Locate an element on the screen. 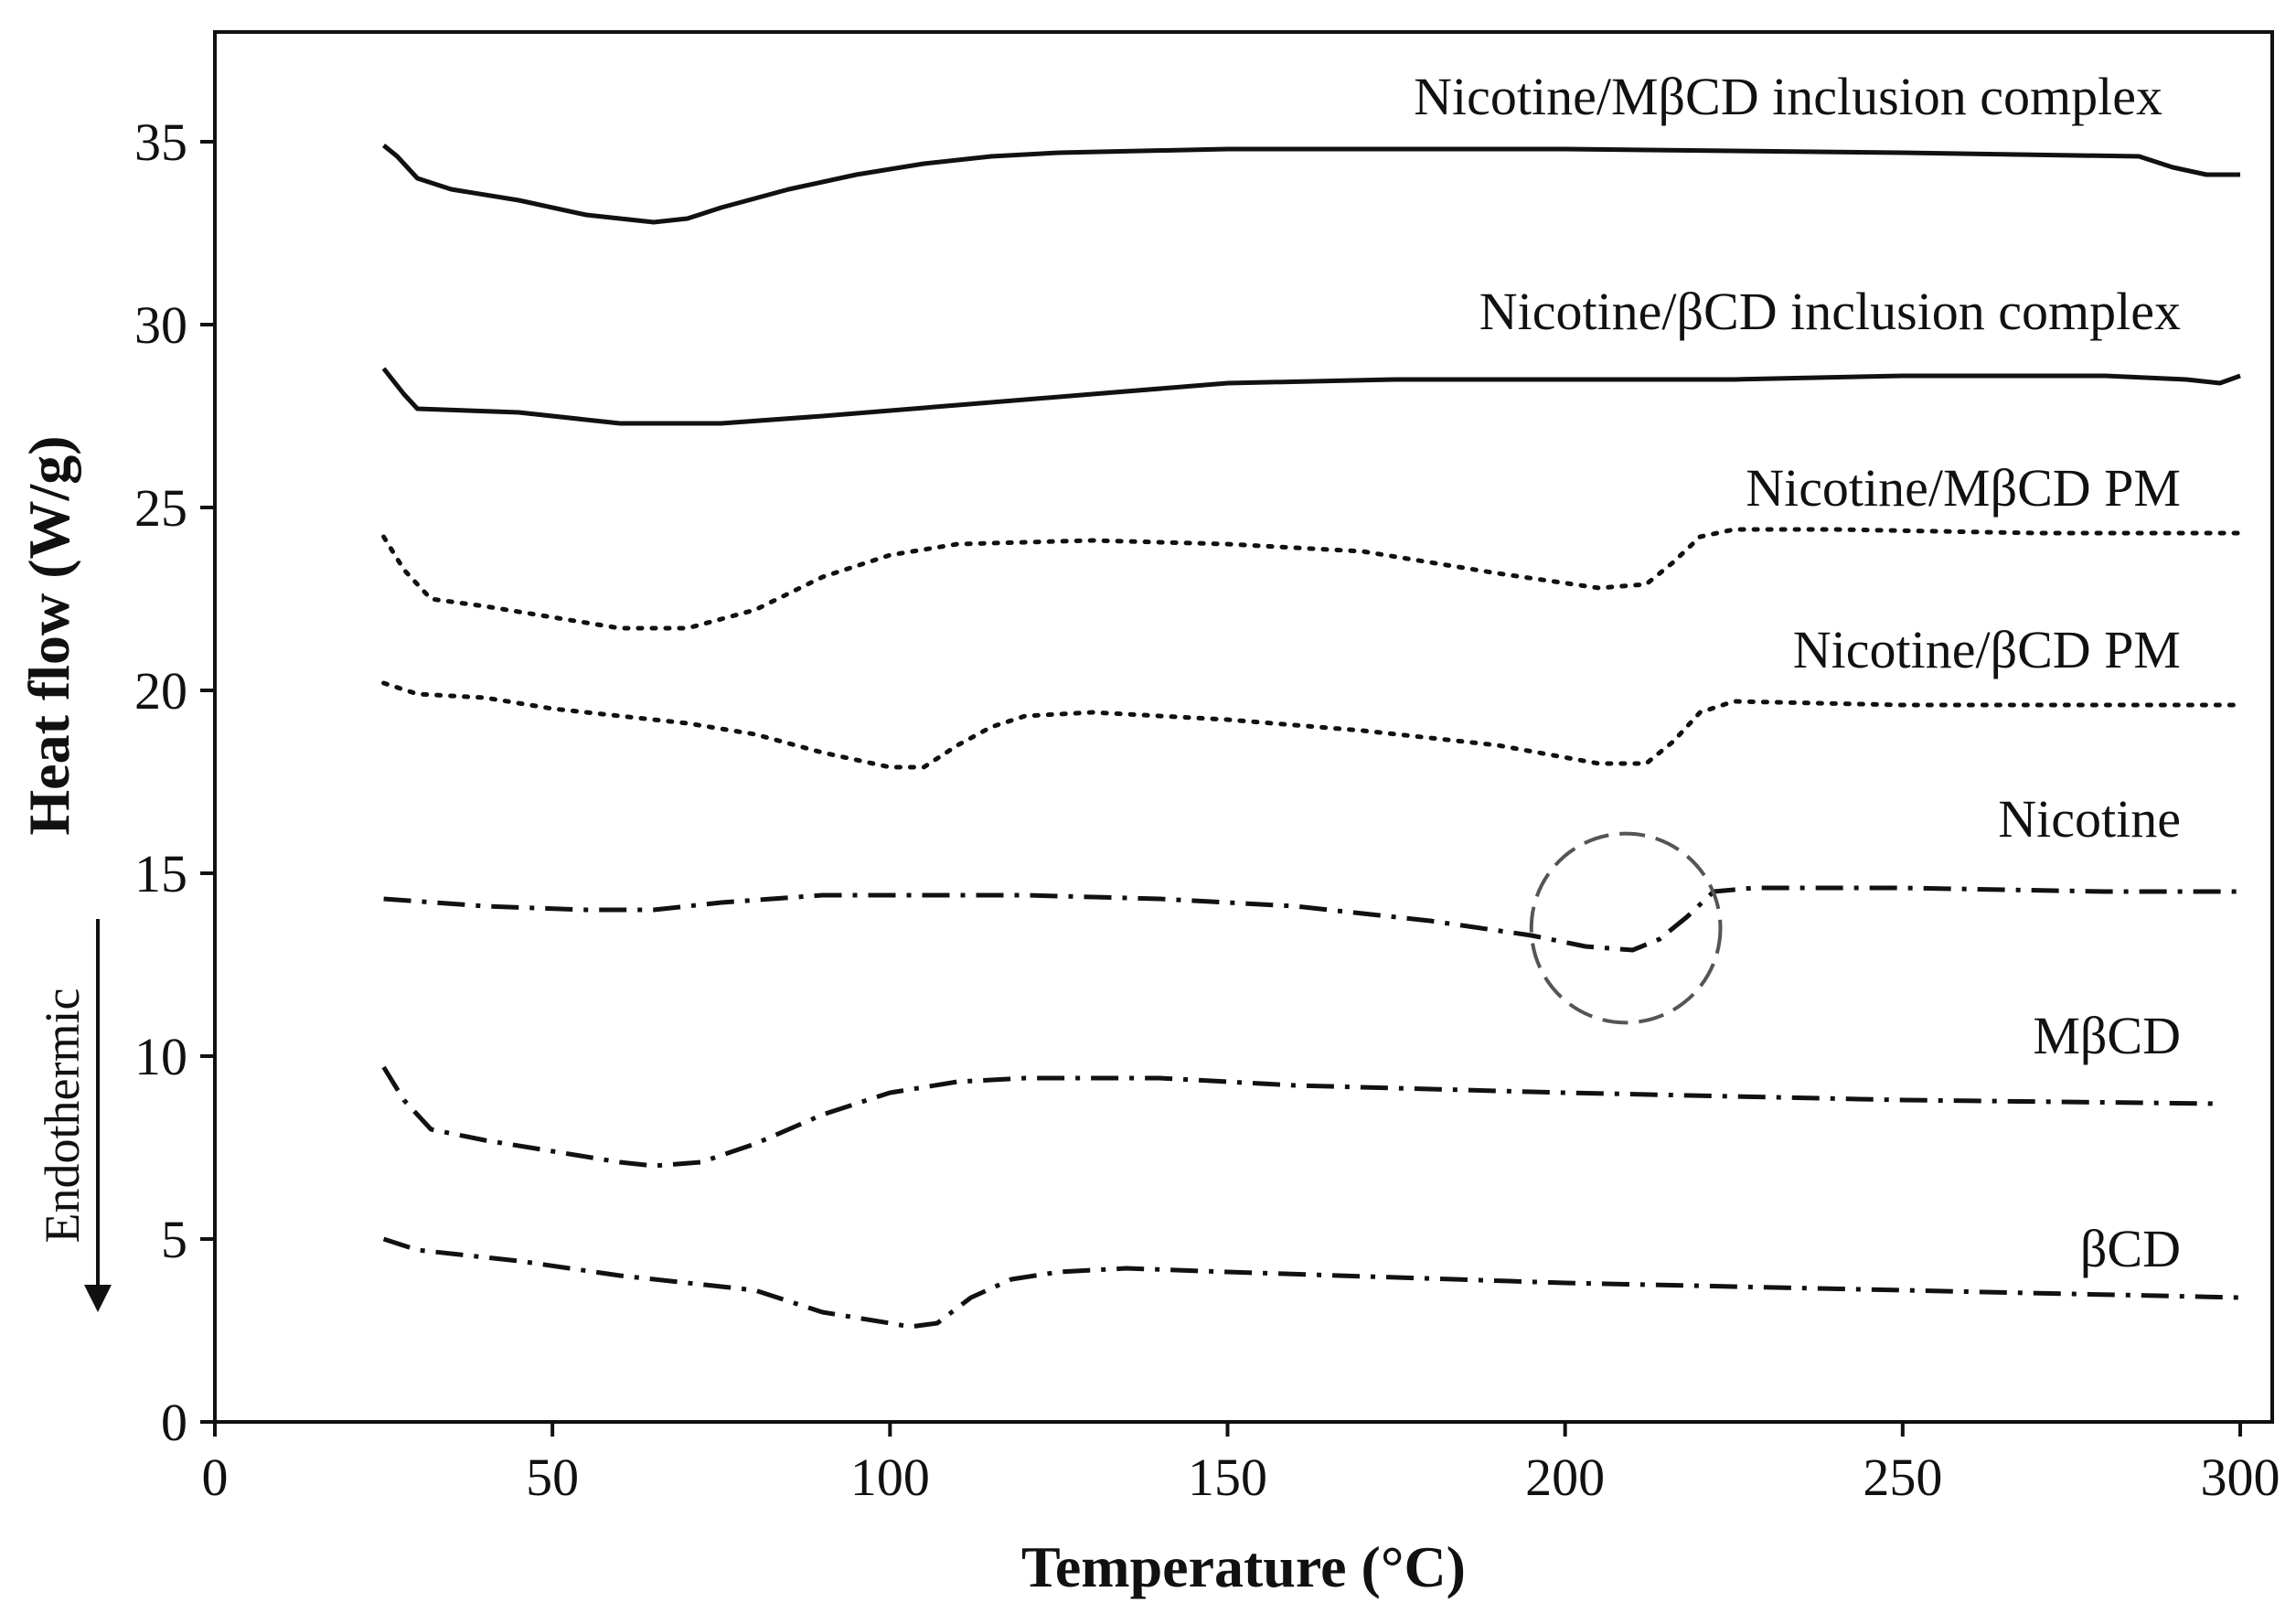 The width and height of the screenshot is (2296, 1624). x-tick-label: 200 is located at coordinates (1565, 1477).